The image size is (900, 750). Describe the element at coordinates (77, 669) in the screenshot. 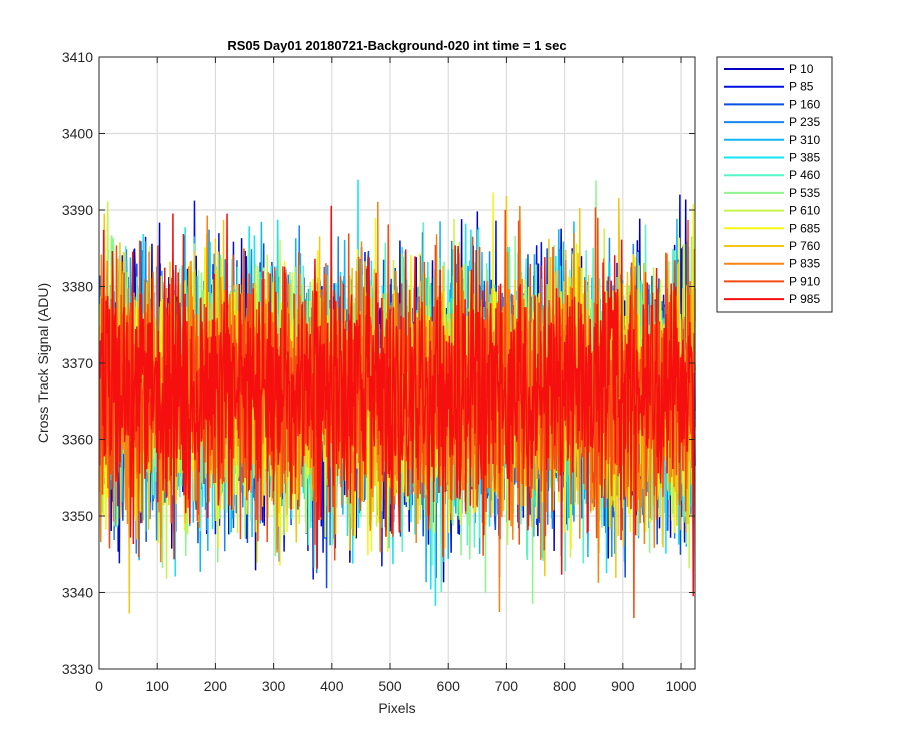

I see `y-tick-label: 3330` at that location.